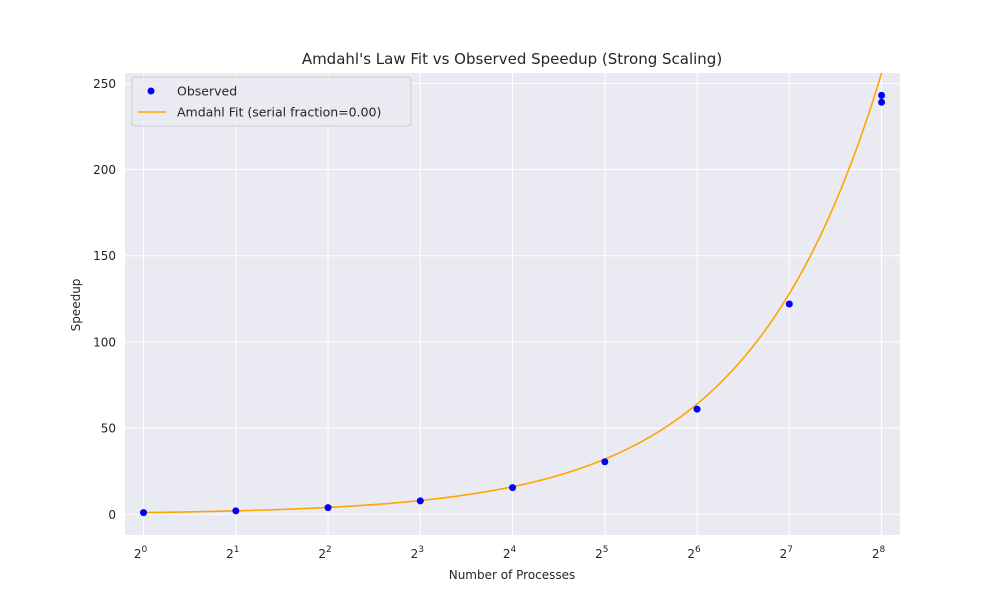 Image resolution: width=1000 pixels, height=600 pixels. What do you see at coordinates (207, 91) in the screenshot?
I see `legend-label-observed: Observed` at bounding box center [207, 91].